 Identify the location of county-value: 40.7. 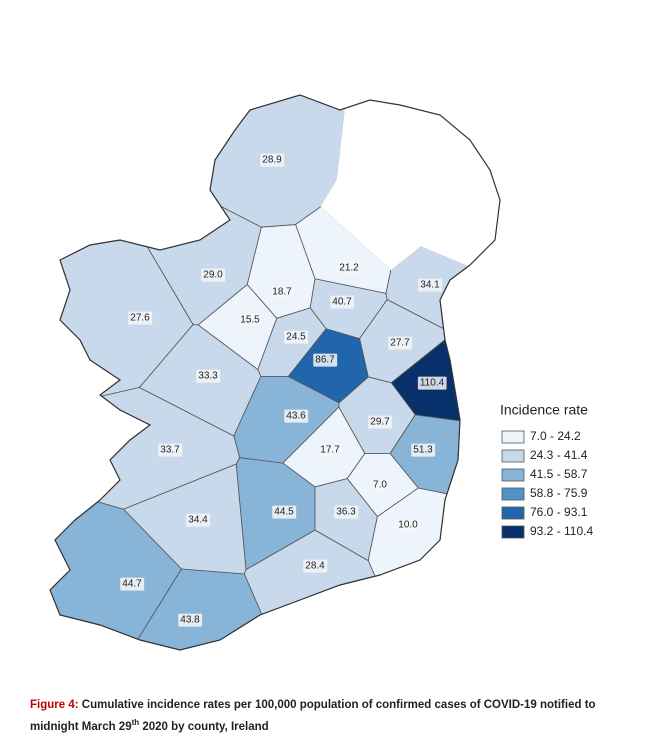
(342, 302).